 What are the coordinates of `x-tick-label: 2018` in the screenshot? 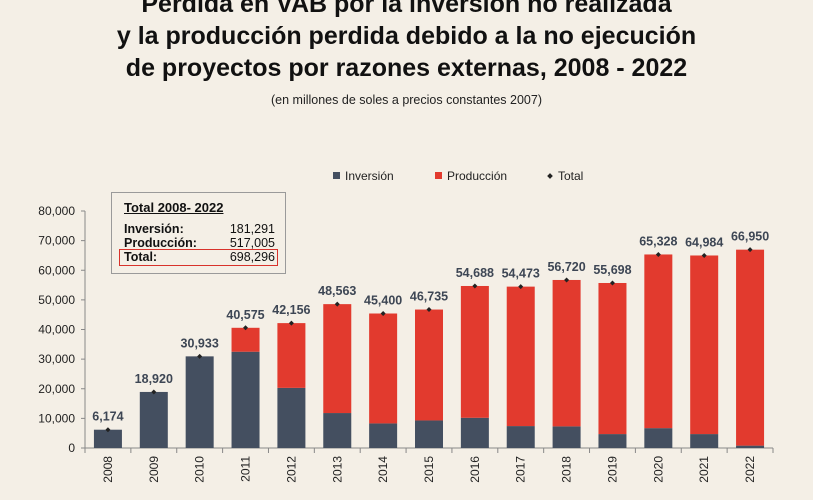 It's located at (567, 469).